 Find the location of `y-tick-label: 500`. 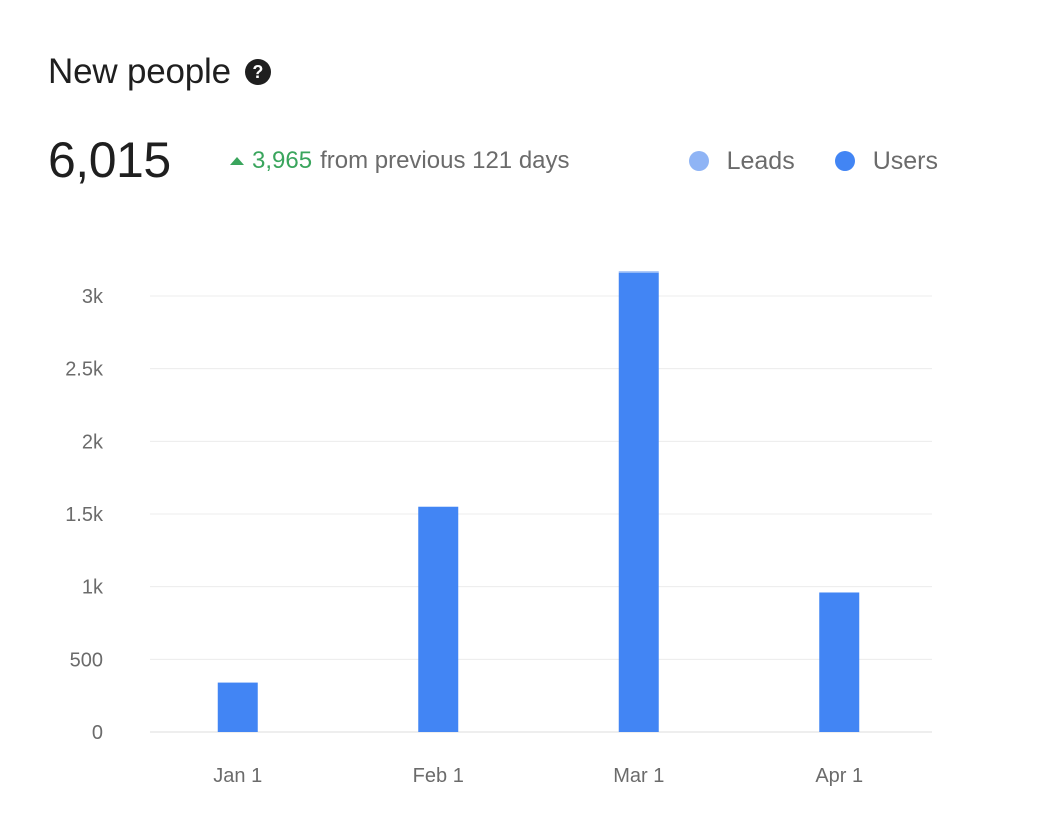

y-tick-label: 500 is located at coordinates (86, 660).